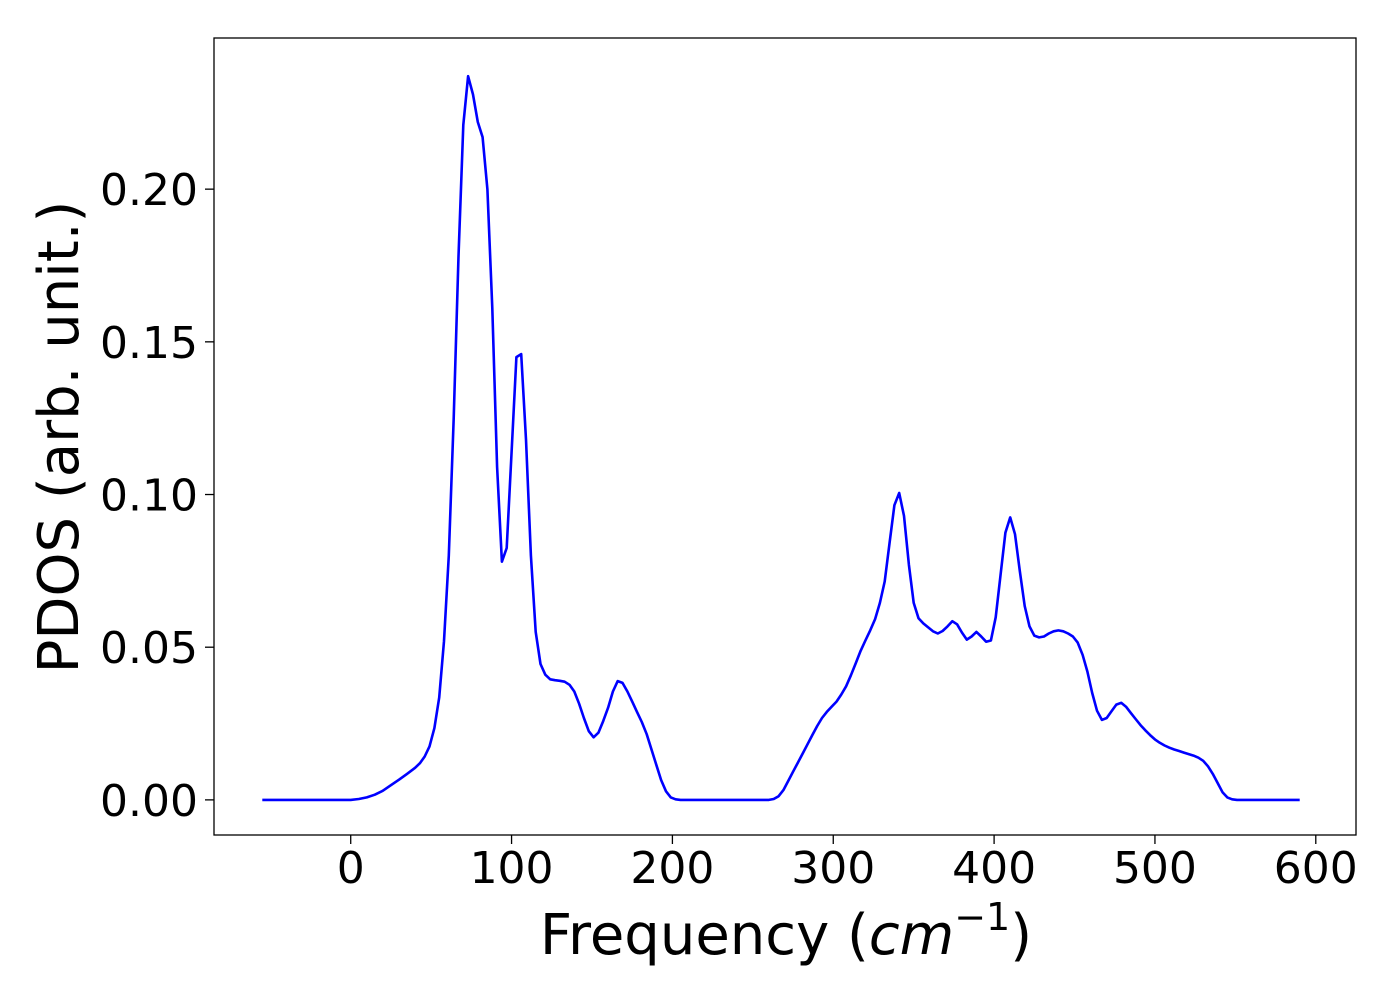 The image size is (1400, 1000). I want to click on x-tick-label: 400, so click(994, 868).